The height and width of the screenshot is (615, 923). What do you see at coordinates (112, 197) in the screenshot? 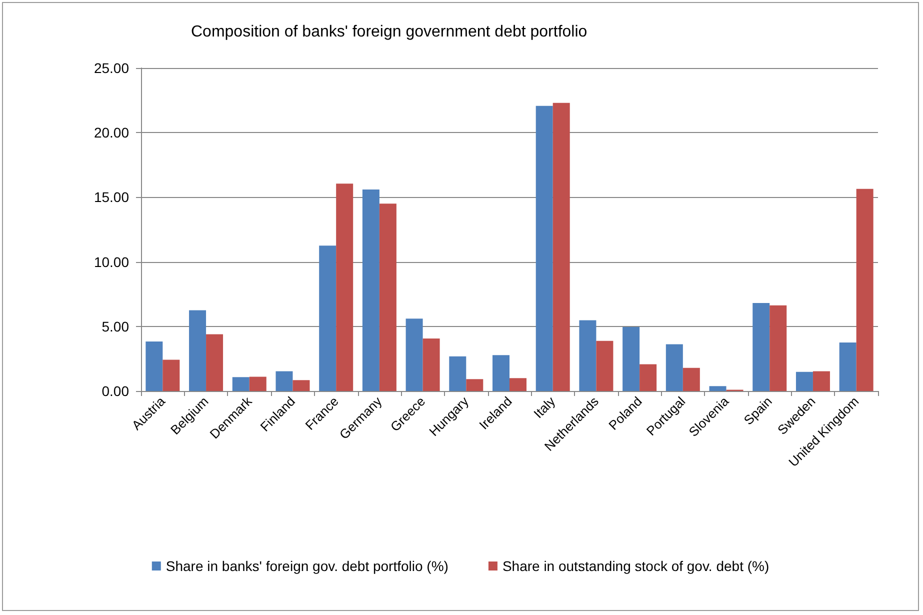
I see `y-tick-label: 15.00` at bounding box center [112, 197].